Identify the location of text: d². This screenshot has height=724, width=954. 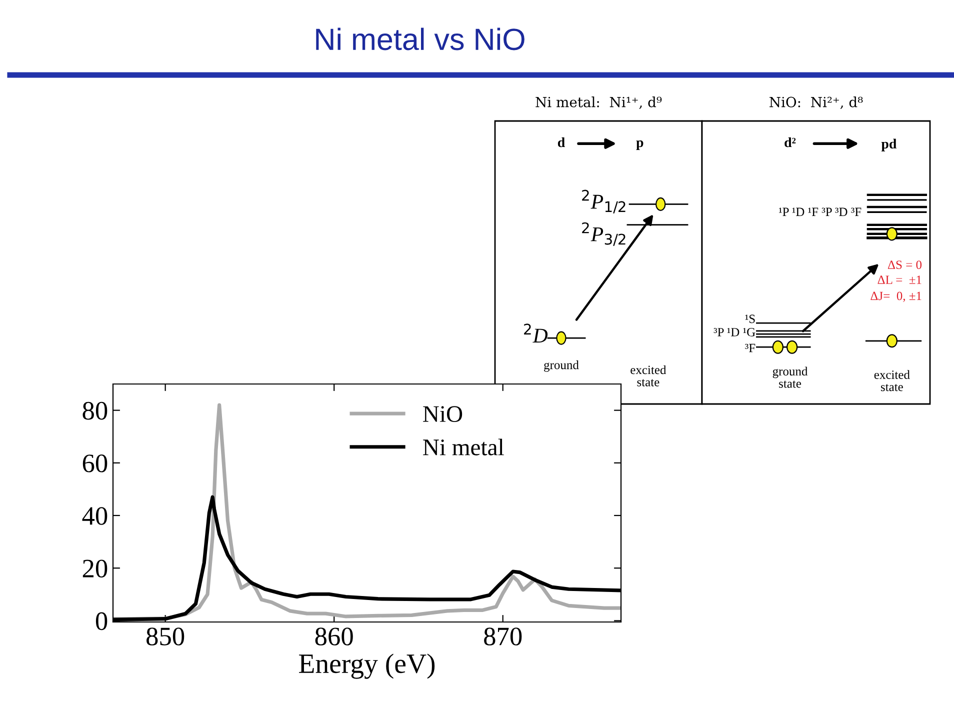
(790, 142).